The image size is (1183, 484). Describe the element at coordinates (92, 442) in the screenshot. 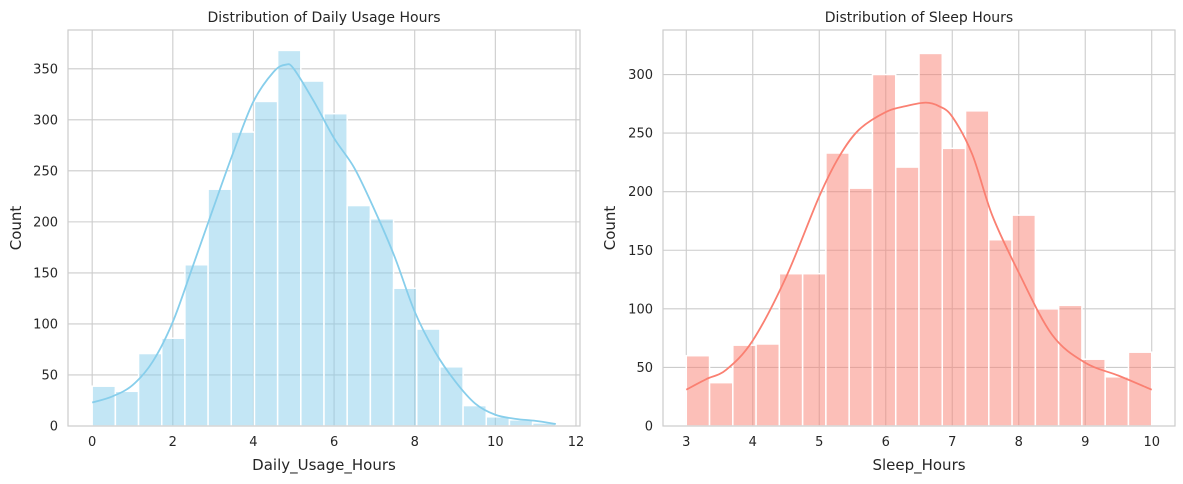

I see `x-tick-label: 0` at that location.